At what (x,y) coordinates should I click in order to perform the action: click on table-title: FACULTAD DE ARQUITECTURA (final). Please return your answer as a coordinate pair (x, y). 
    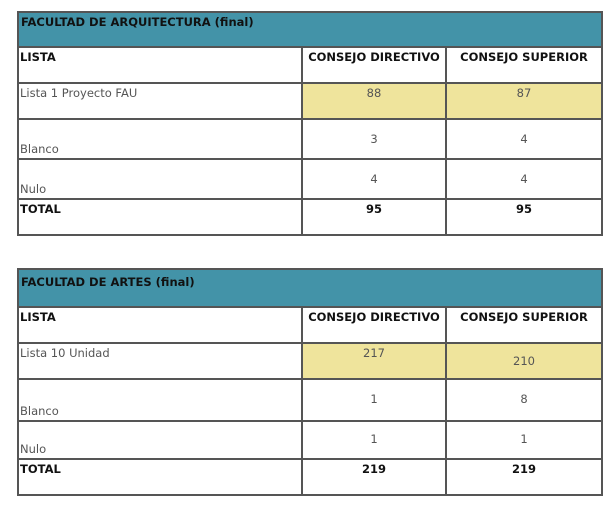
    Looking at the image, I should click on (310, 30).